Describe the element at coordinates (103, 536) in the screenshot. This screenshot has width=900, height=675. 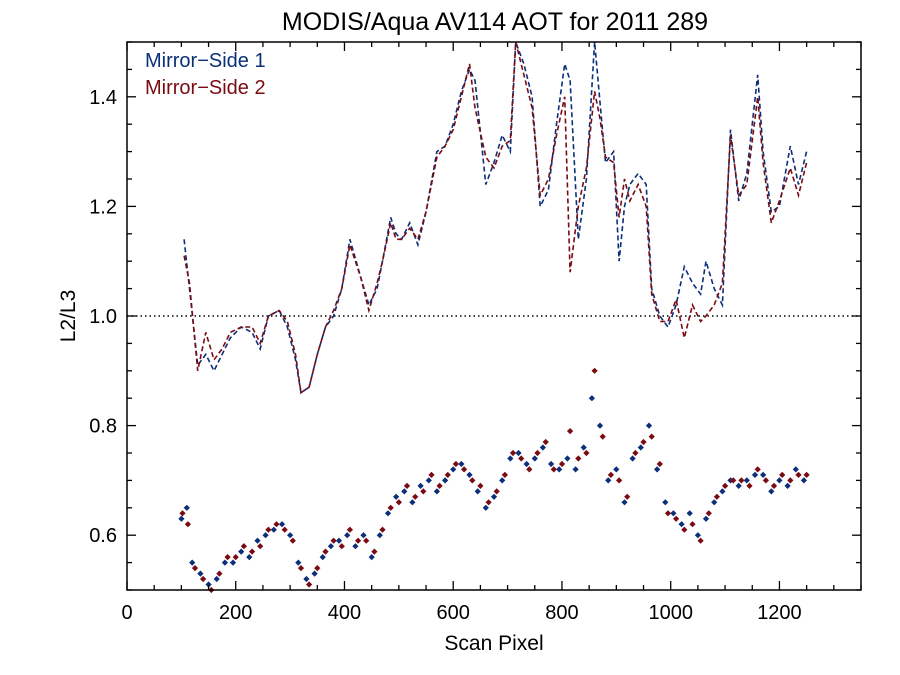
I see `y-tick-label: 0.6` at that location.